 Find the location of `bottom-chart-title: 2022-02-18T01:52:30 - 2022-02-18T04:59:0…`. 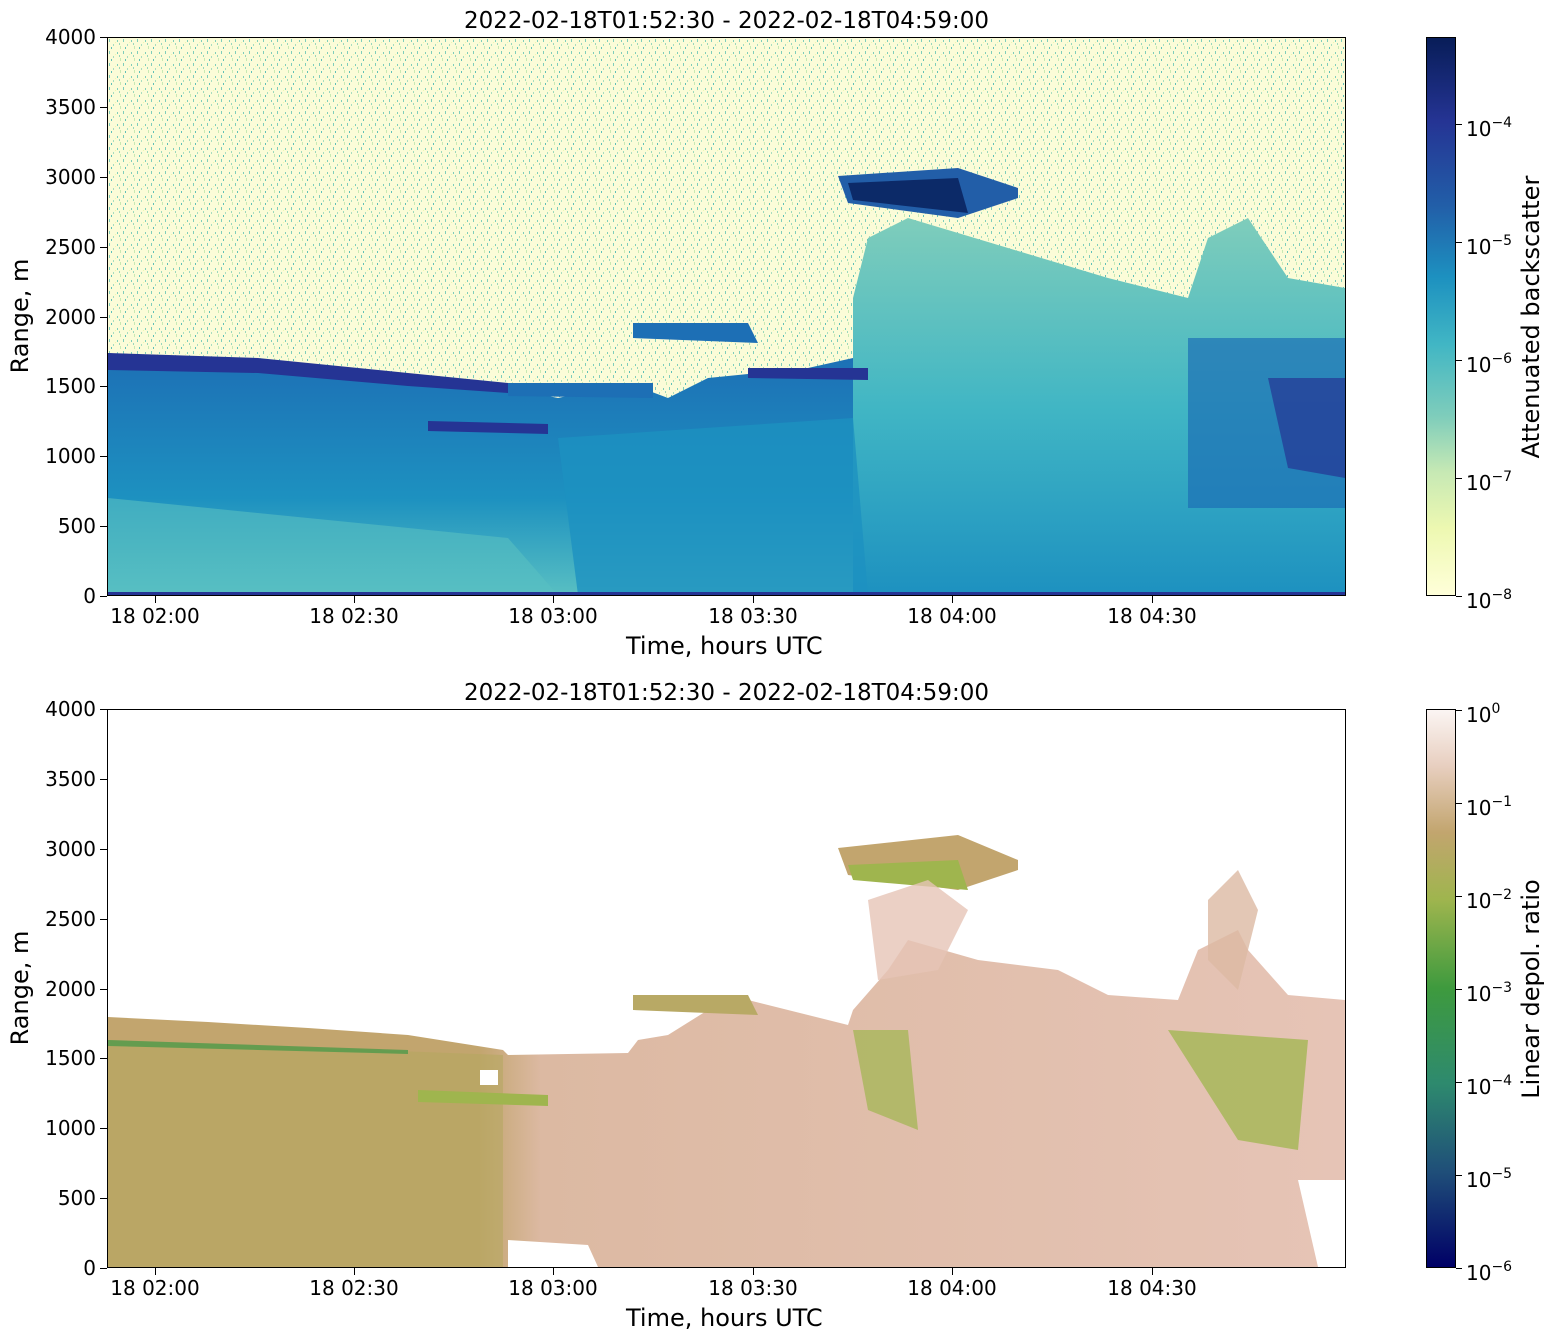

bottom-chart-title: 2022-02-18T01:52:30 - 2022-02-18T04:59:0… is located at coordinates (726, 693).